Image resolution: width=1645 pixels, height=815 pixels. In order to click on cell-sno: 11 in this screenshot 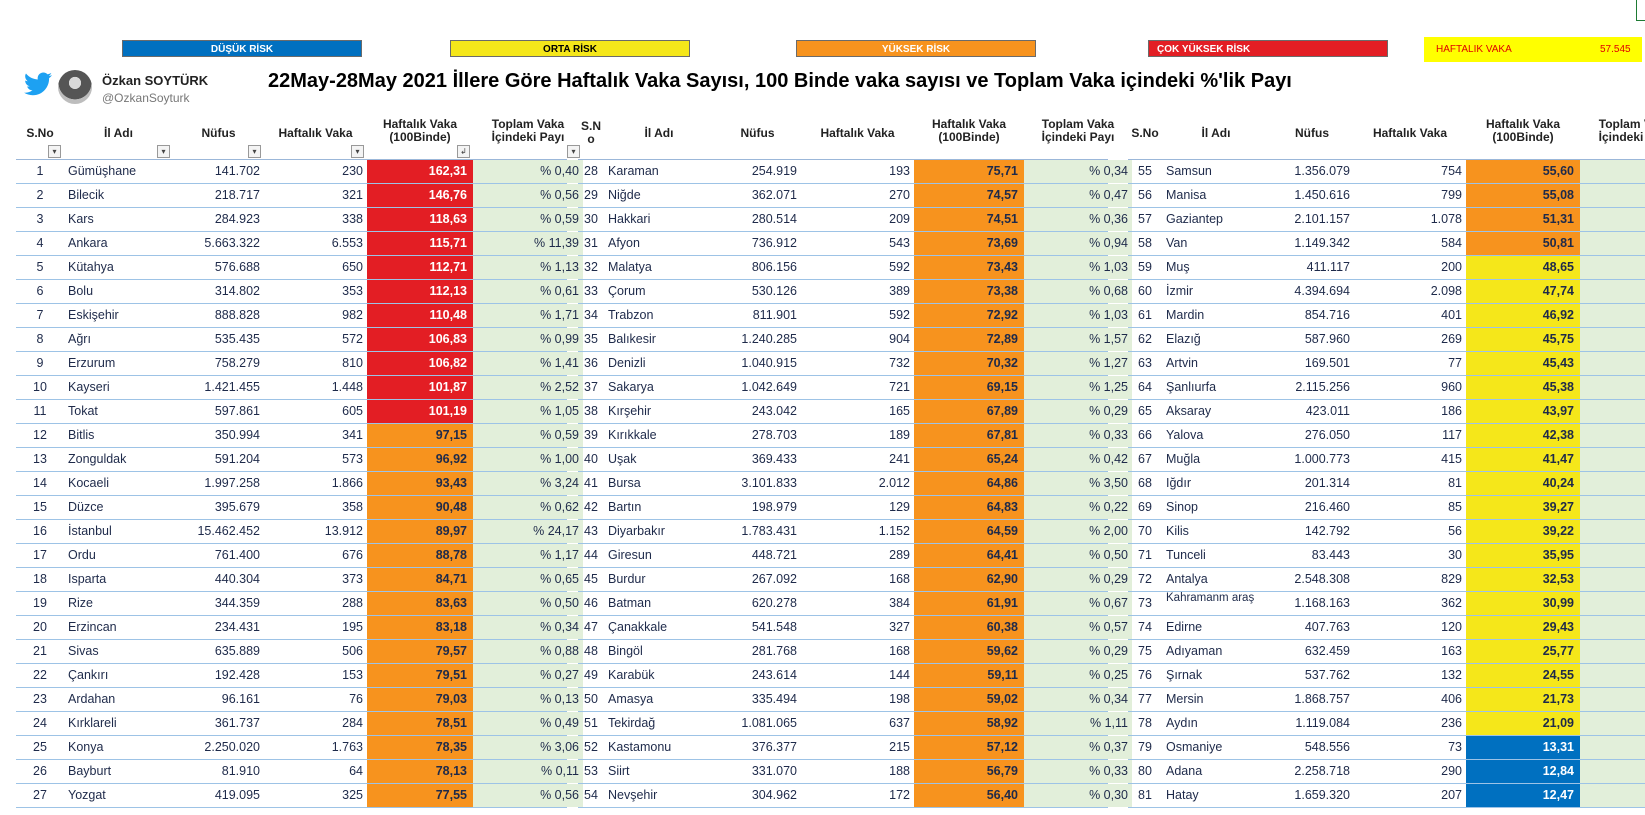, I will do `click(40, 411)`.